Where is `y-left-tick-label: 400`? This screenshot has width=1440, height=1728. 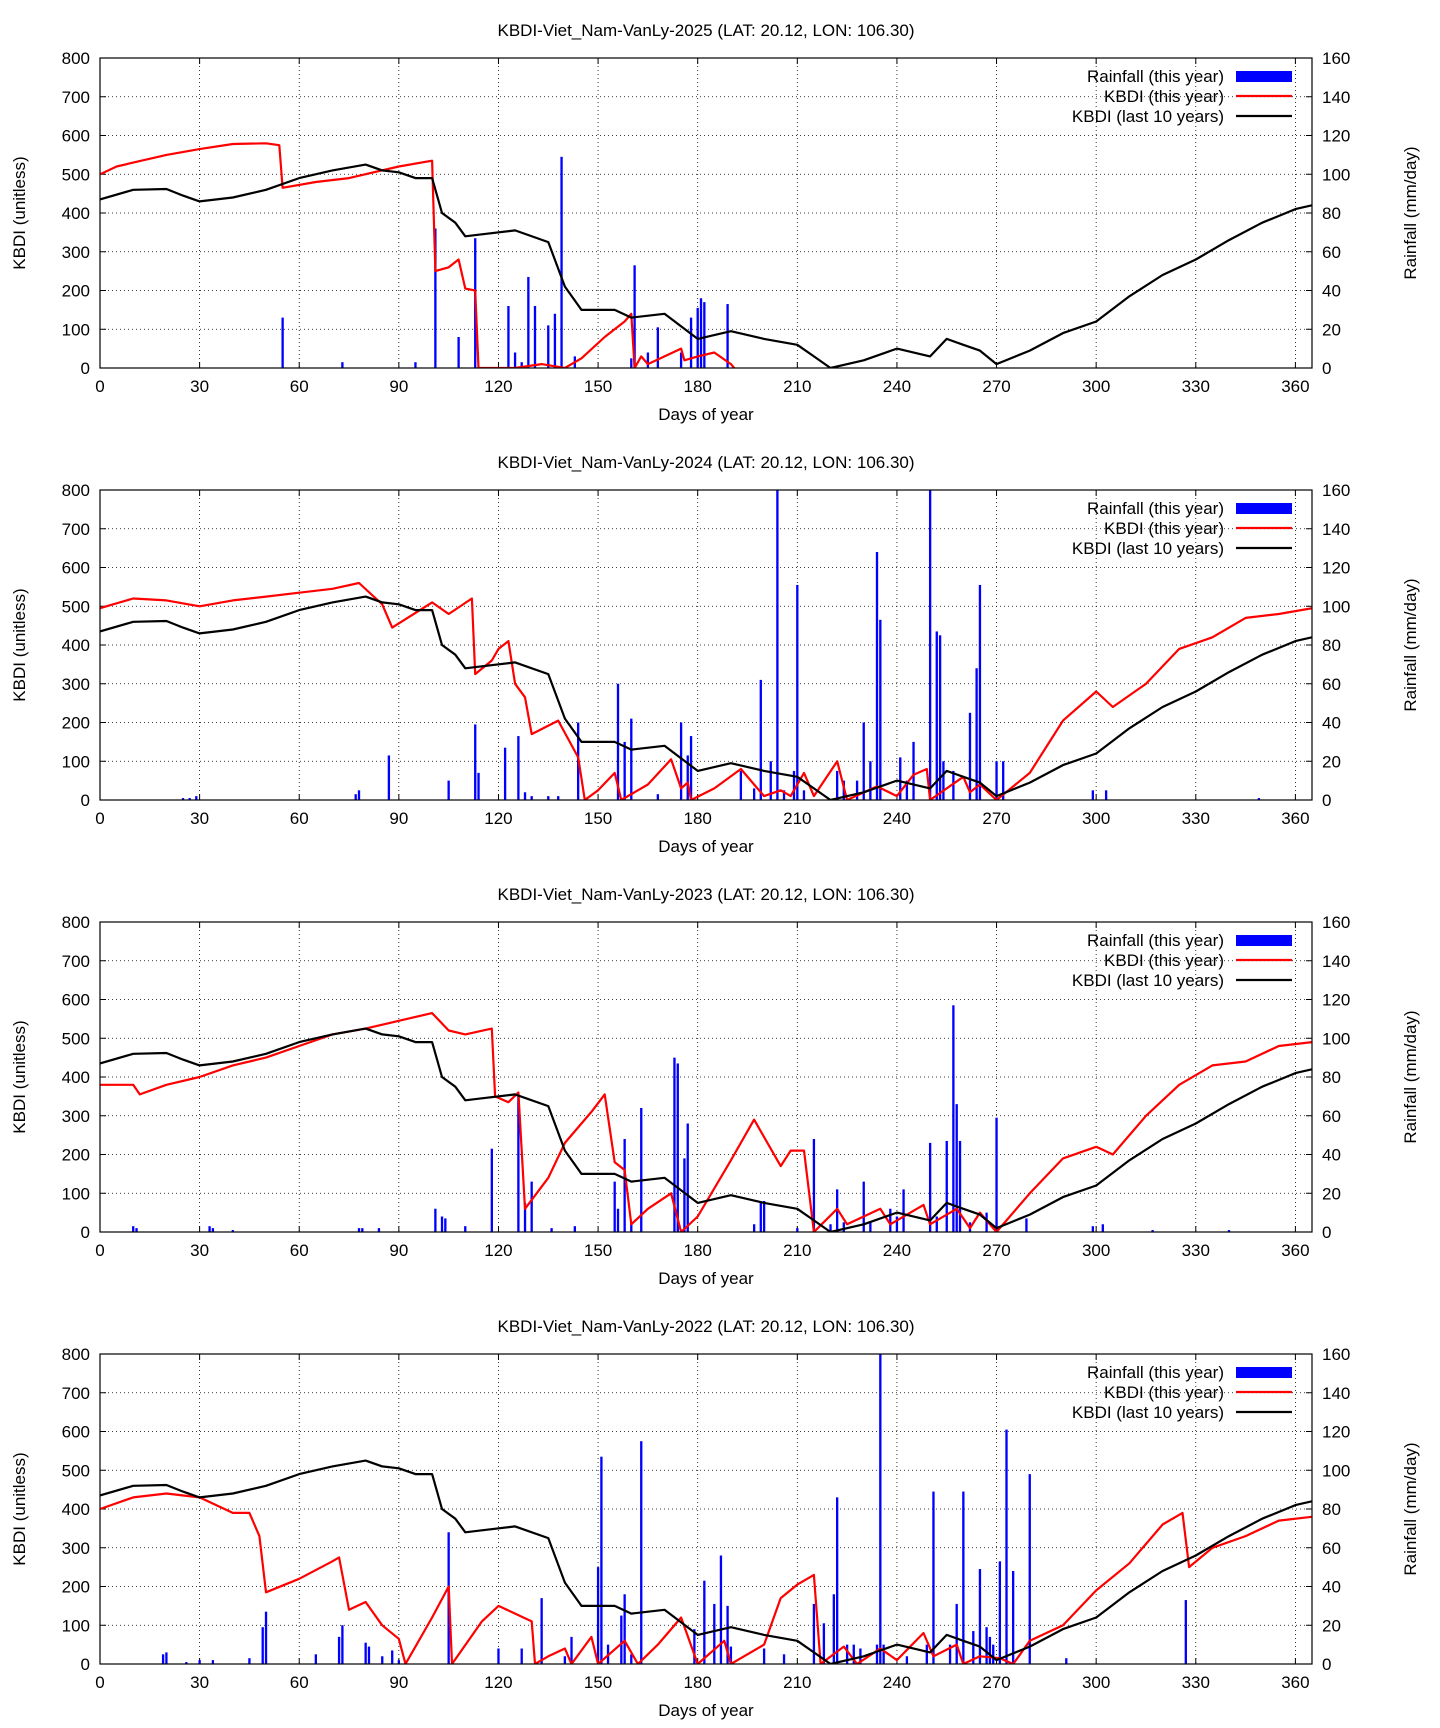 y-left-tick-label: 400 is located at coordinates (76, 645).